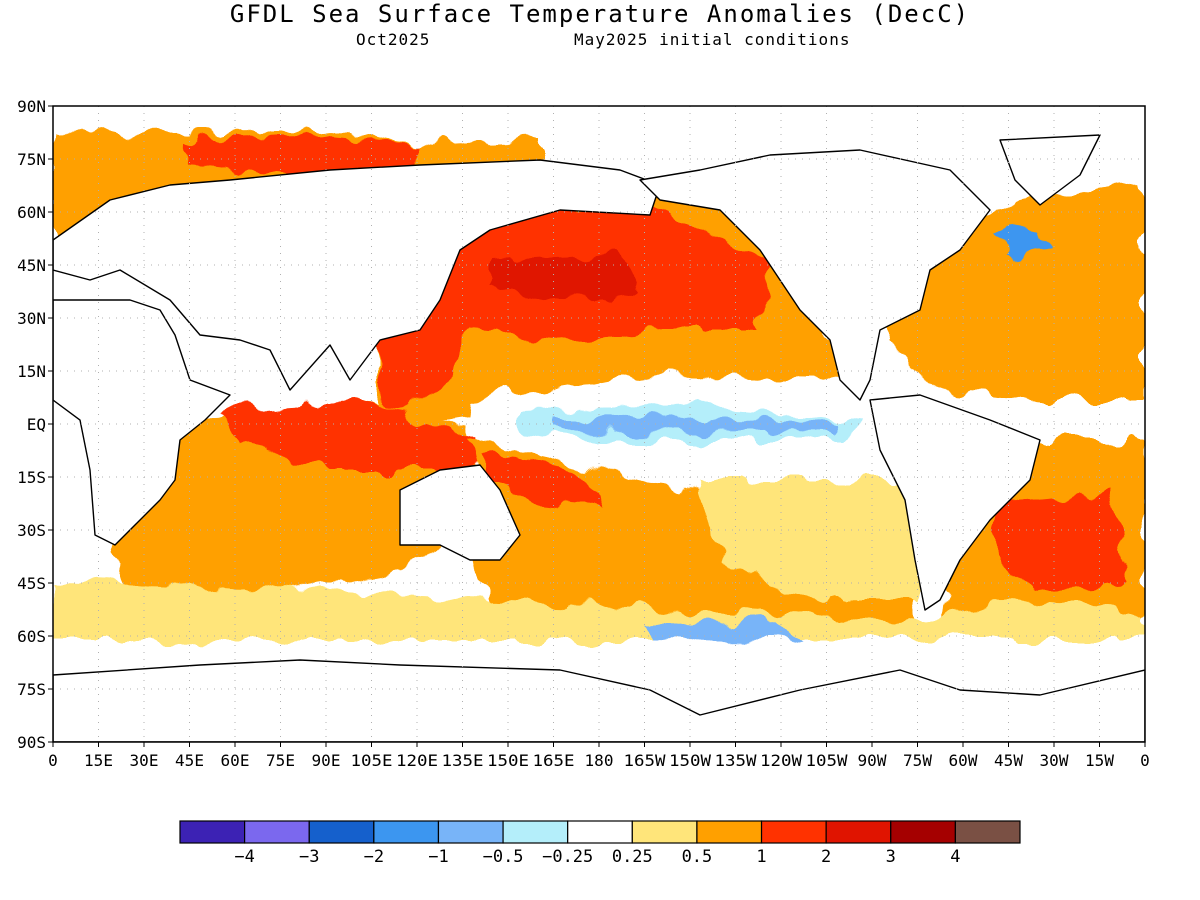  What do you see at coordinates (144, 760) in the screenshot?
I see `lon-tick-label: 30E` at bounding box center [144, 760].